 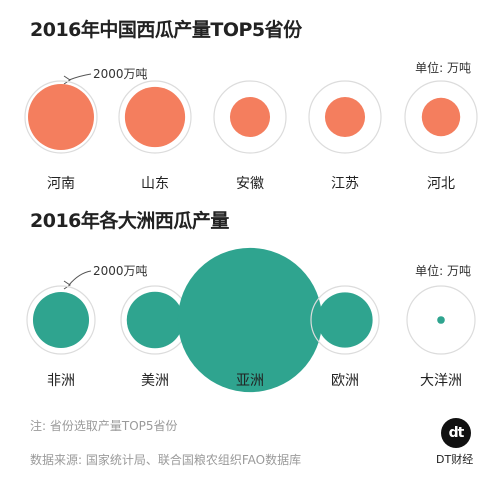 What do you see at coordinates (443, 270) in the screenshot?
I see `unit-label-continent: 单位: 万吨` at bounding box center [443, 270].